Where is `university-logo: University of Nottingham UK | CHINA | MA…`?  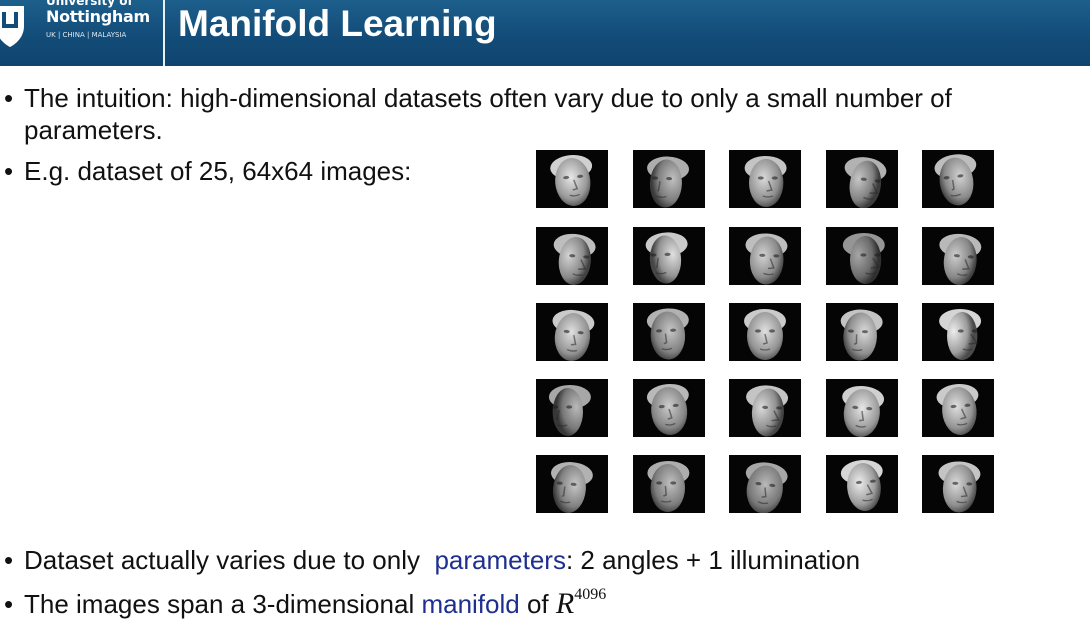
university-logo: University of Nottingham UK | CHINA | MA… is located at coordinates (82, 33).